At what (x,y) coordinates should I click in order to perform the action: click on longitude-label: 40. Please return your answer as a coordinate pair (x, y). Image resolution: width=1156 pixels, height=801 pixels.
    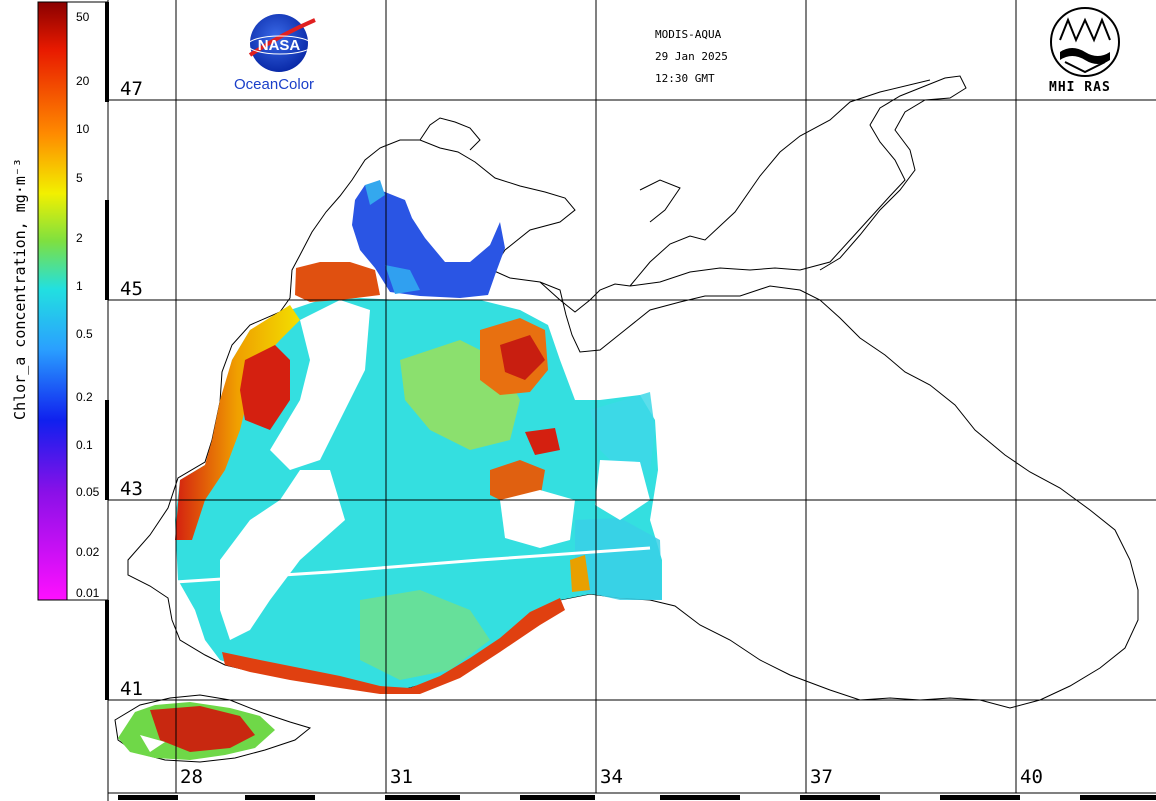
    Looking at the image, I should click on (1031, 777).